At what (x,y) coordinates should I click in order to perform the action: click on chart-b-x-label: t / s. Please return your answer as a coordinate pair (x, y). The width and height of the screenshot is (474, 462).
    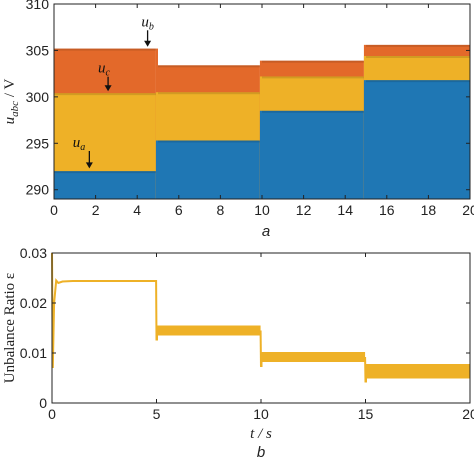
    Looking at the image, I should click on (261, 434).